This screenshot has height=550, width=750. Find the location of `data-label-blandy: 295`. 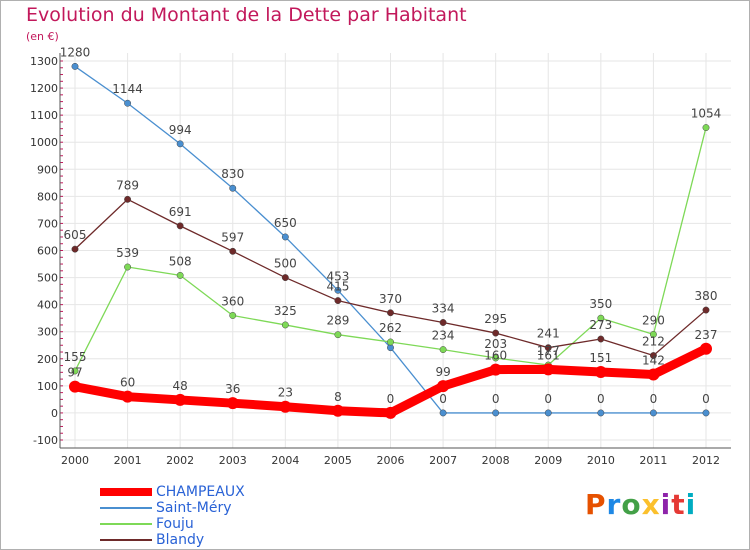

data-label-blandy: 295 is located at coordinates (495, 319).